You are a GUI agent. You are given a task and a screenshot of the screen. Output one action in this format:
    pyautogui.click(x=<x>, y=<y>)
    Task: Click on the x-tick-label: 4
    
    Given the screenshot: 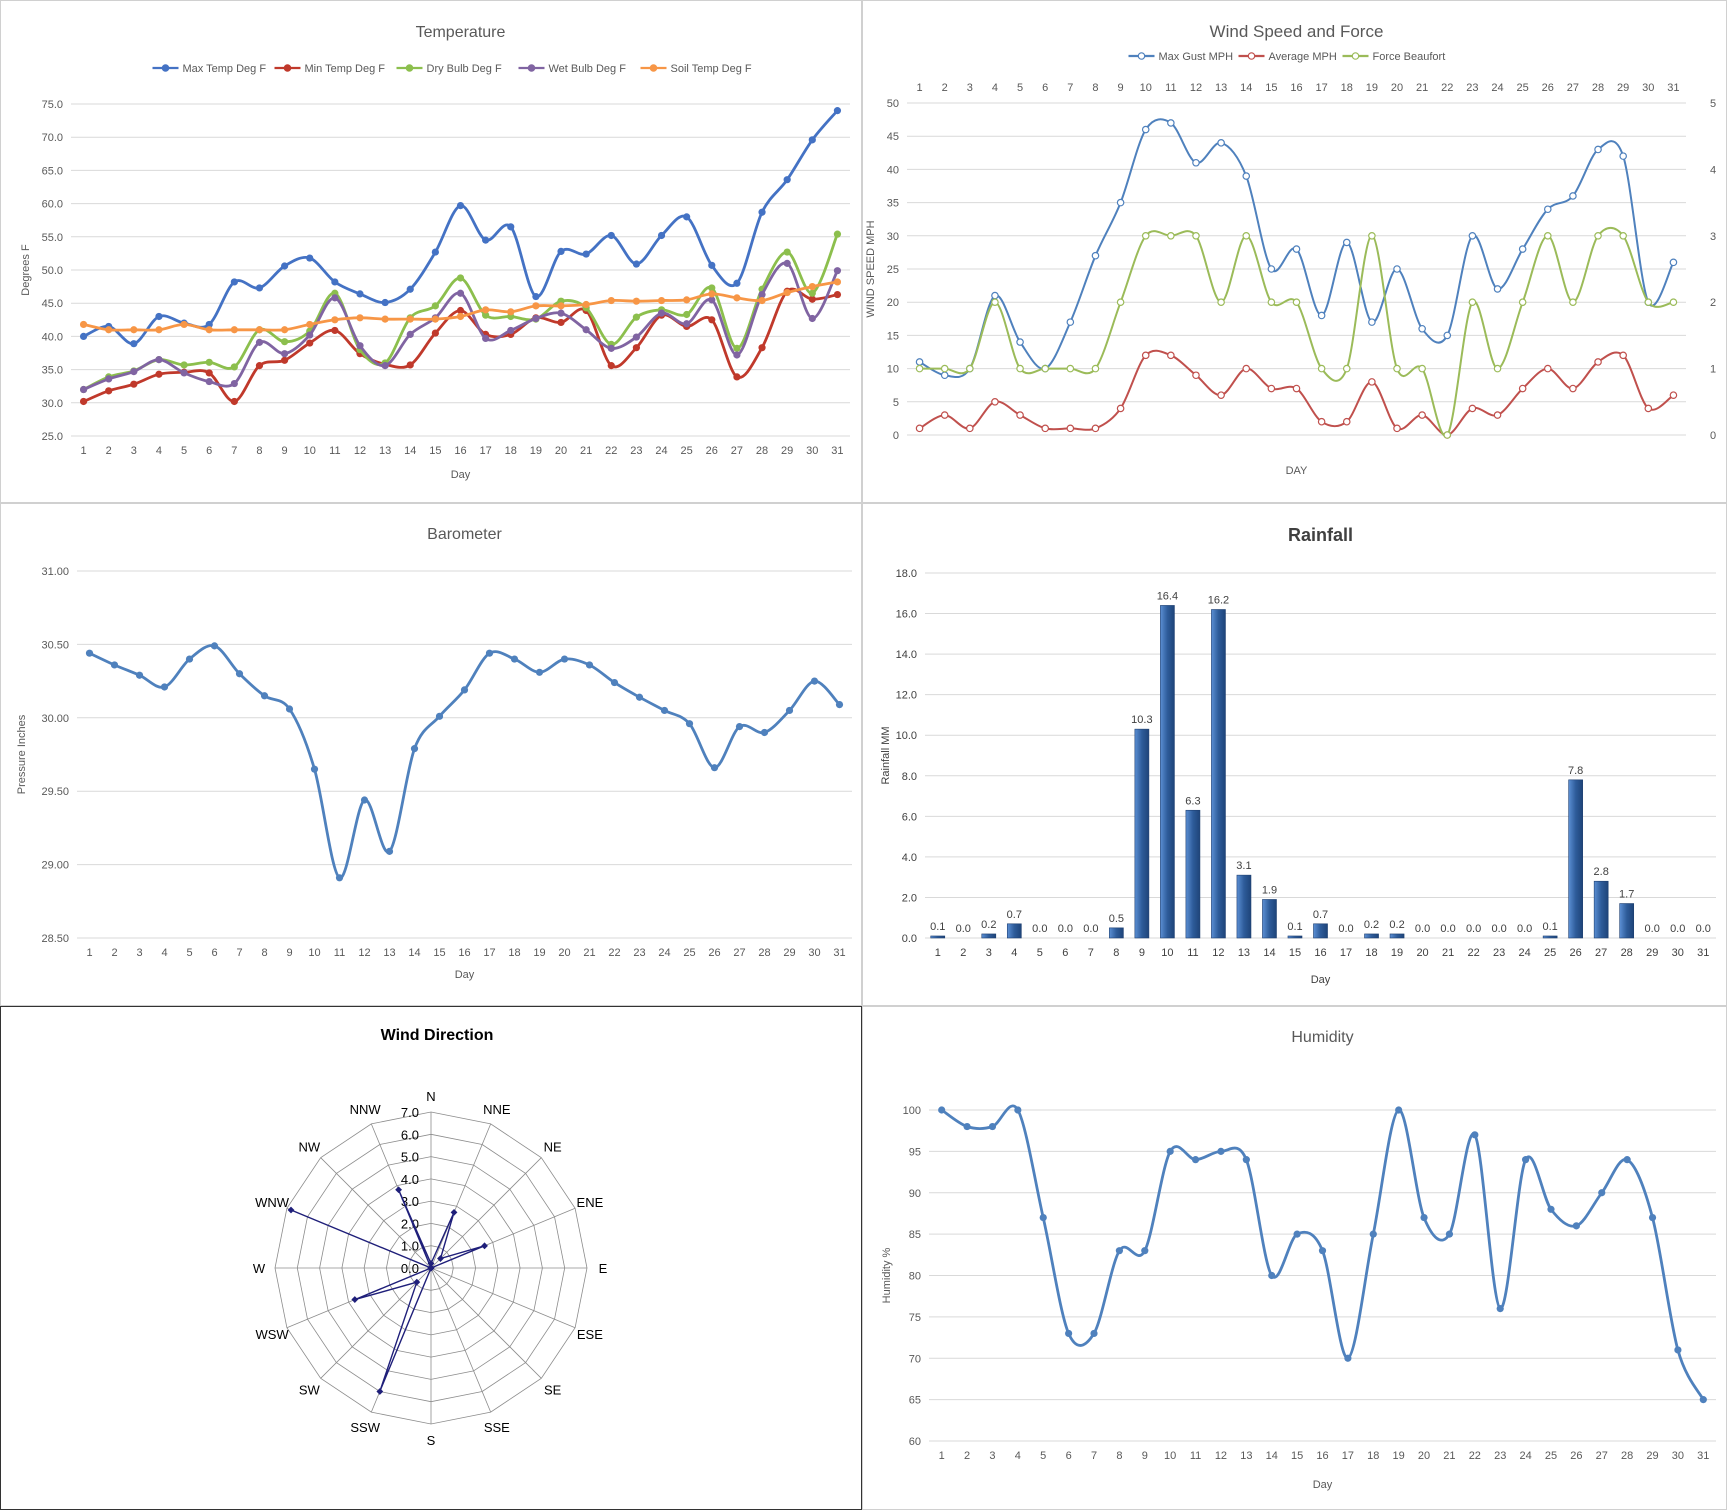 What is the action you would take?
    pyautogui.click(x=995, y=88)
    